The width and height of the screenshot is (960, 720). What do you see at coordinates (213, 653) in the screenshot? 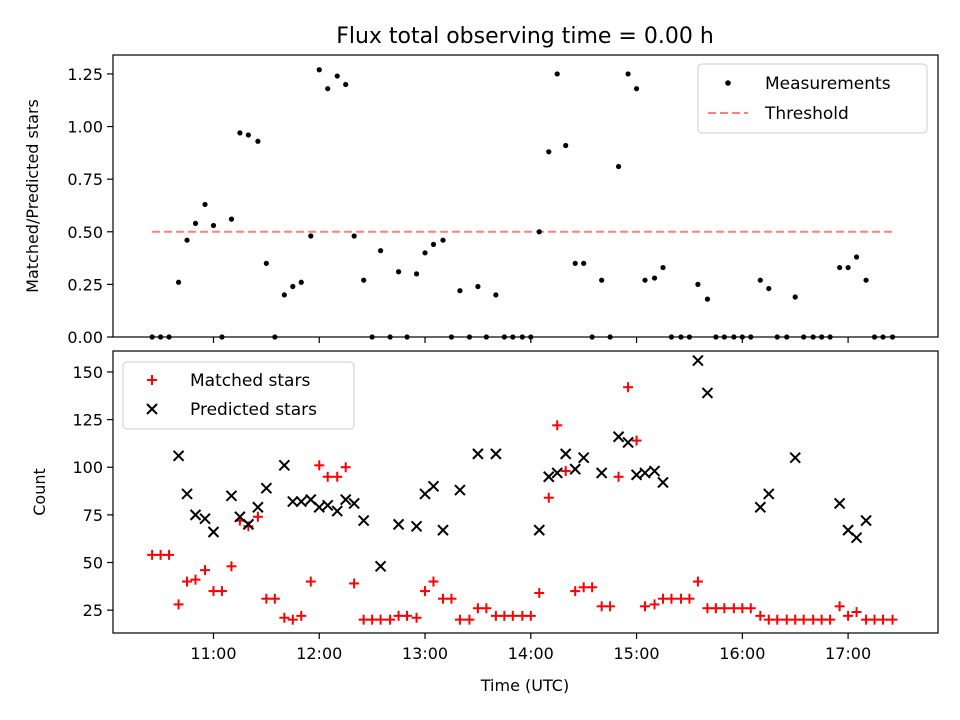
I see `bottom-x-tick-label: 11:00` at bounding box center [213, 653].